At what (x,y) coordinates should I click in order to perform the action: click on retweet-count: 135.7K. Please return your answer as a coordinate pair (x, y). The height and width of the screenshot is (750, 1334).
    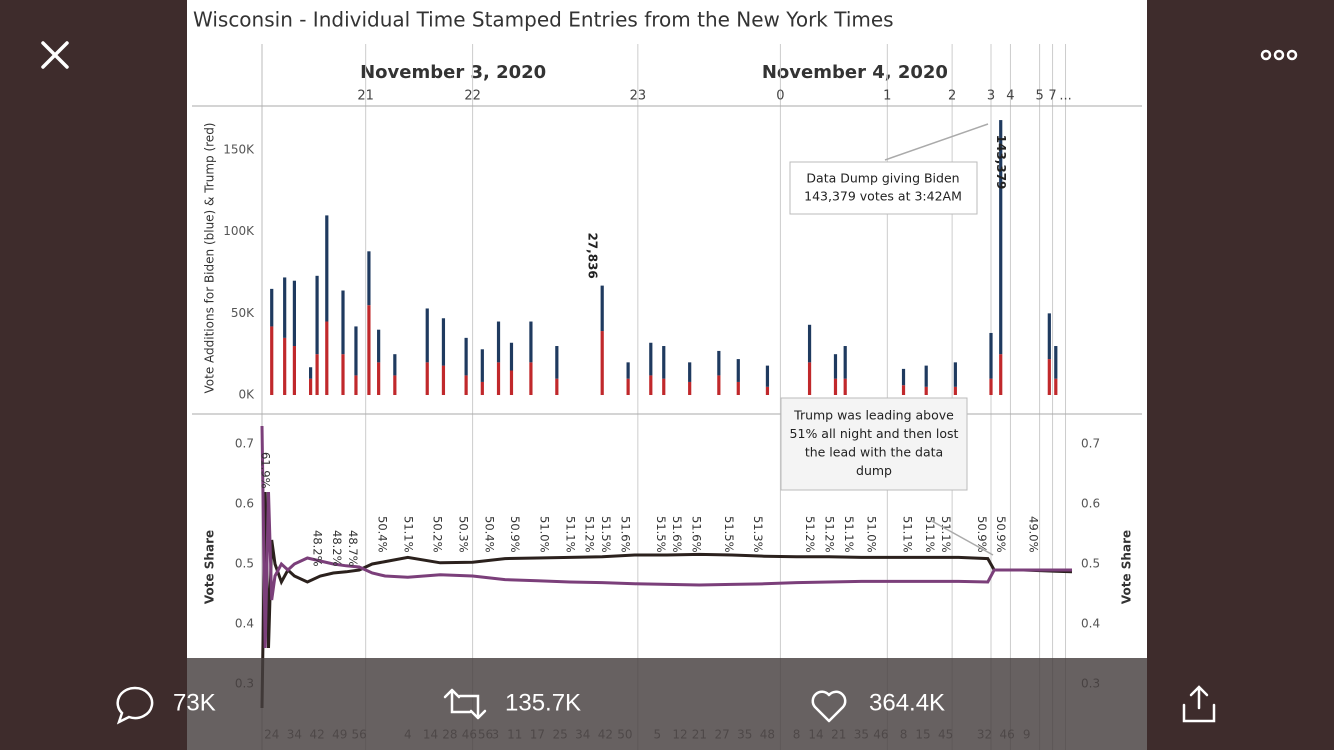
    Looking at the image, I should click on (543, 702).